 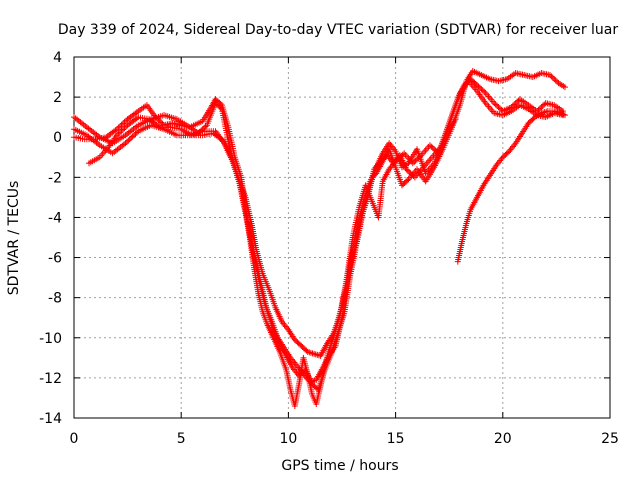 I want to click on x-axis-label: GPS time / hours, so click(x=339, y=466).